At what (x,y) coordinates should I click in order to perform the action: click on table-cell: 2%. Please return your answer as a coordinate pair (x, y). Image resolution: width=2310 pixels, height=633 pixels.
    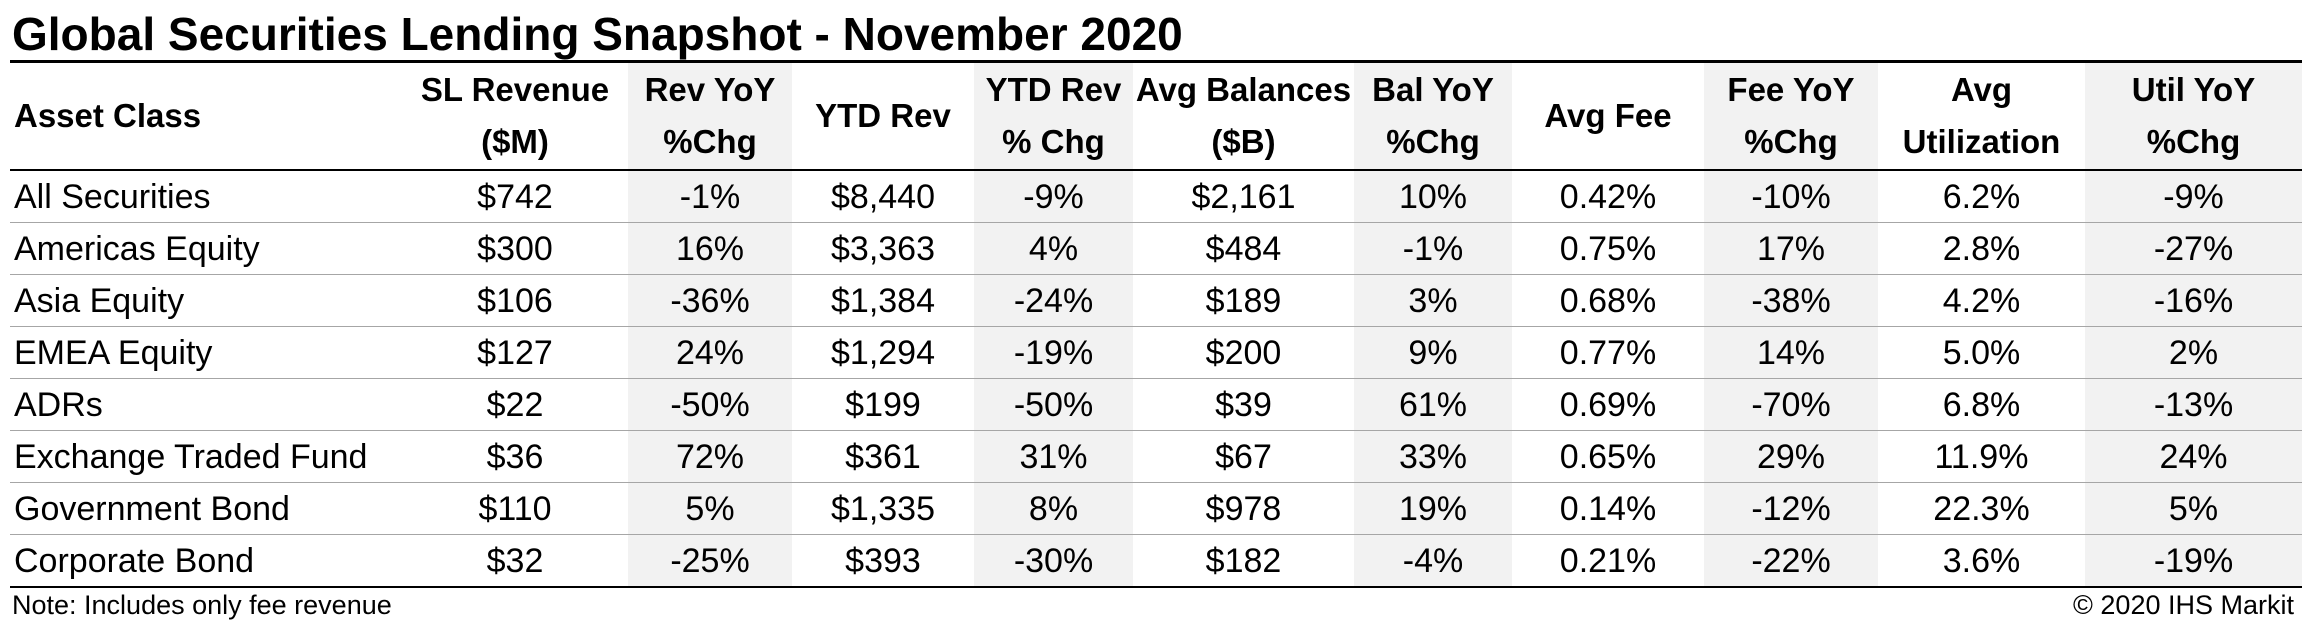
    Looking at the image, I should click on (2193, 352).